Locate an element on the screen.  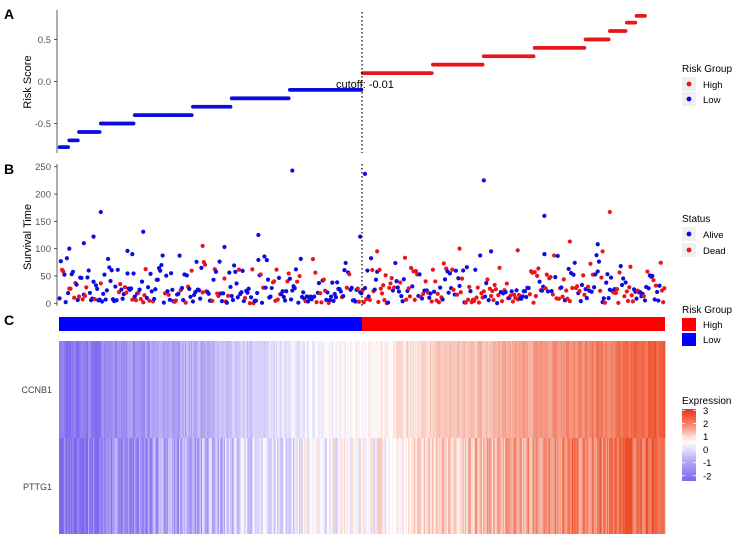
panel-b-y-tick-label: 150 is located at coordinates (43, 222).